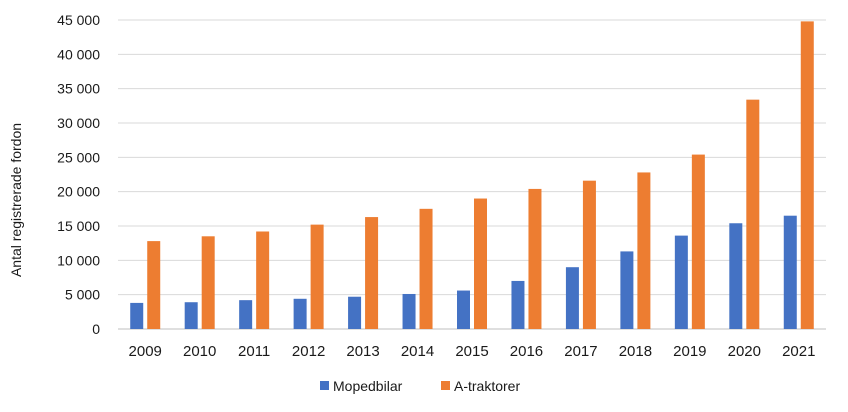  What do you see at coordinates (96, 329) in the screenshot?
I see `y-tick-label: 0` at bounding box center [96, 329].